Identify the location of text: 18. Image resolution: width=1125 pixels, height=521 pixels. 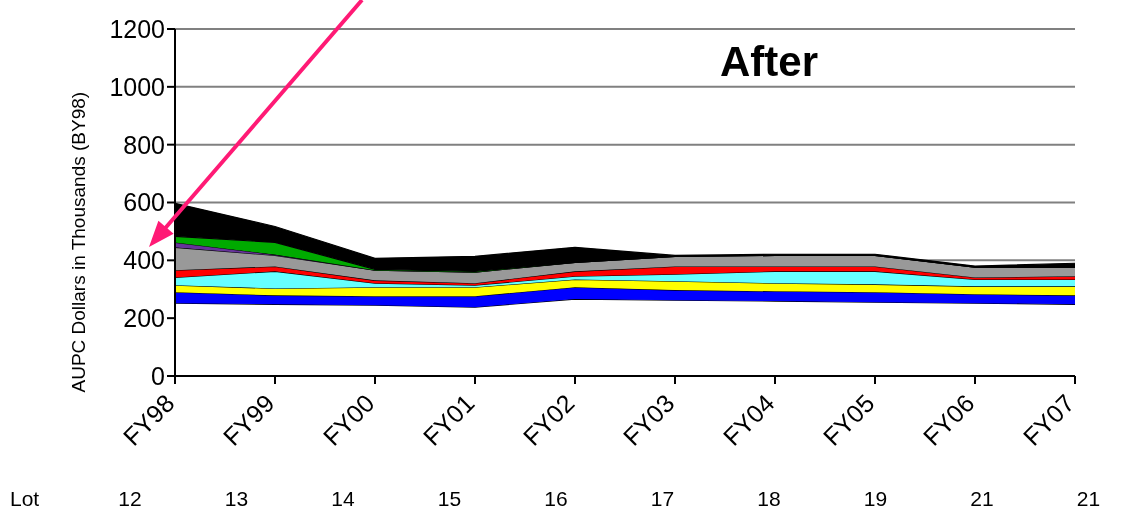
(769, 499).